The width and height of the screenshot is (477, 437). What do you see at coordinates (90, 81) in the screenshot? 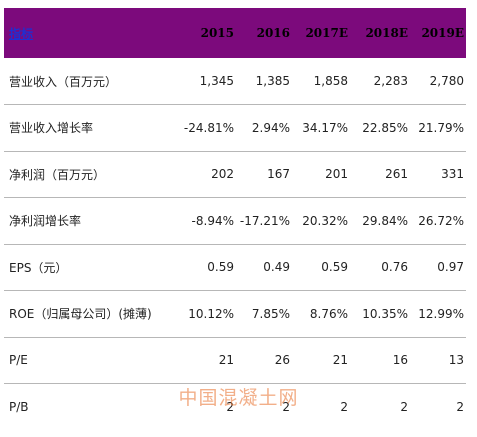
I see `row-label: 营业收入（百万元）` at bounding box center [90, 81].